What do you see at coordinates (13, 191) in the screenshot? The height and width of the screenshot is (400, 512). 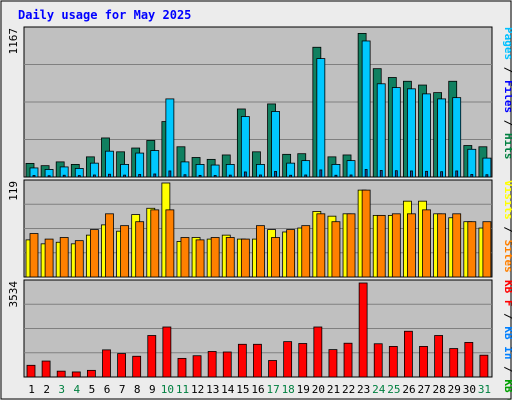 I see `ymax-label-visits-sites: 119` at bounding box center [13, 191].